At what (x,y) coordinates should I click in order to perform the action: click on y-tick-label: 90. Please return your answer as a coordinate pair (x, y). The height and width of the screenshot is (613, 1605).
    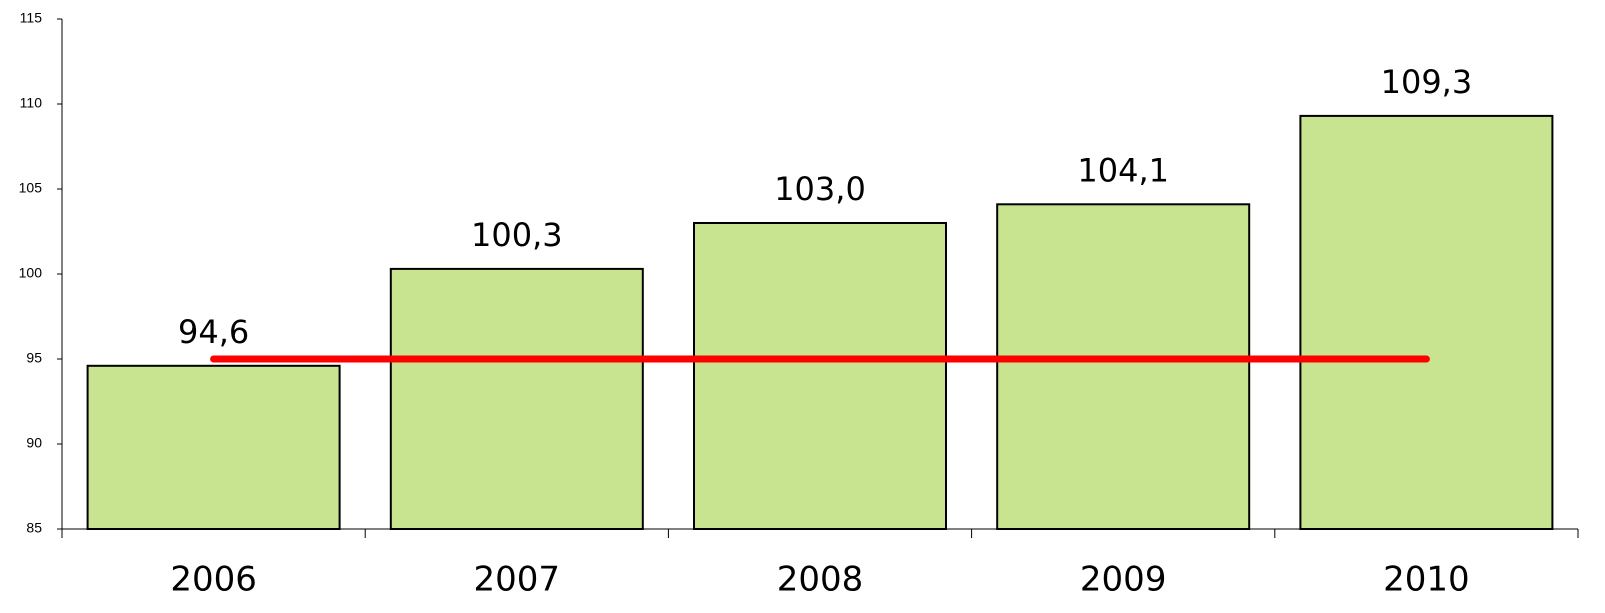
    Looking at the image, I should click on (34, 443).